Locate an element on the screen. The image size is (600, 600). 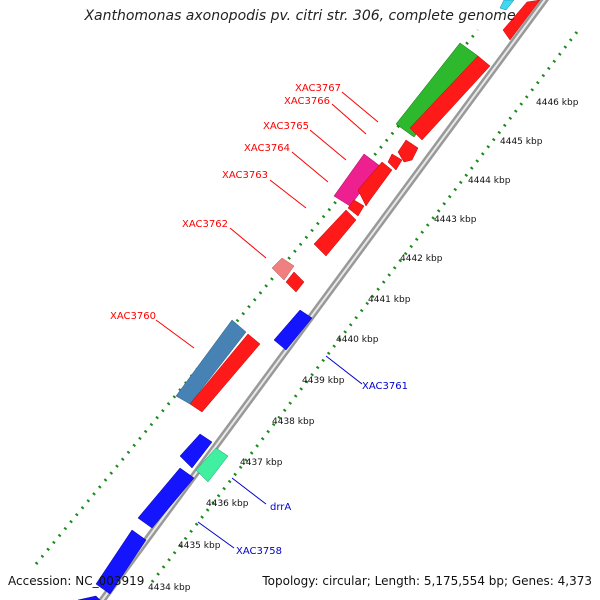
leader-drrA is located at coordinates (249, 491).